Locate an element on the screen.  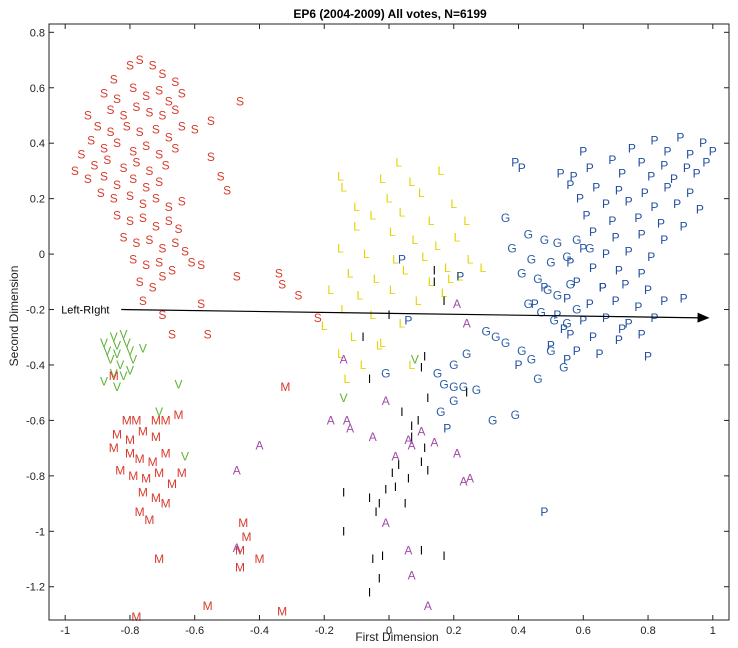
y-tick-label: -1.2 is located at coordinates (35, 588).